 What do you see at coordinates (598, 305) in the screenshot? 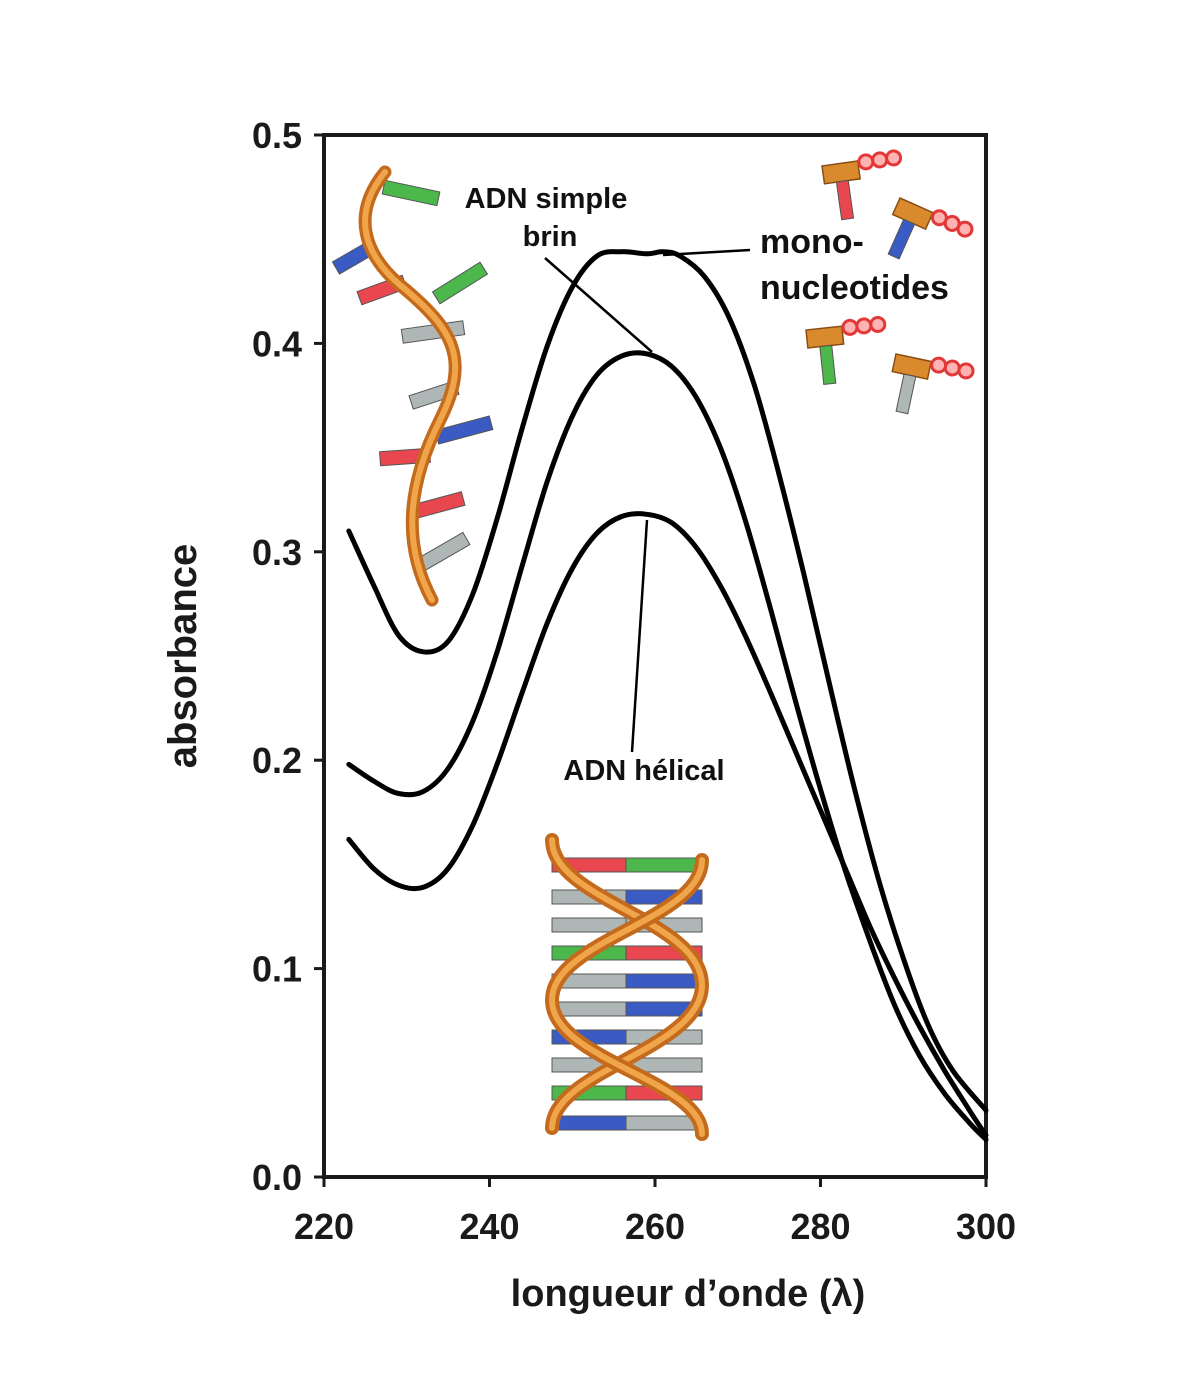
I see `single-strand-leader-line` at bounding box center [598, 305].